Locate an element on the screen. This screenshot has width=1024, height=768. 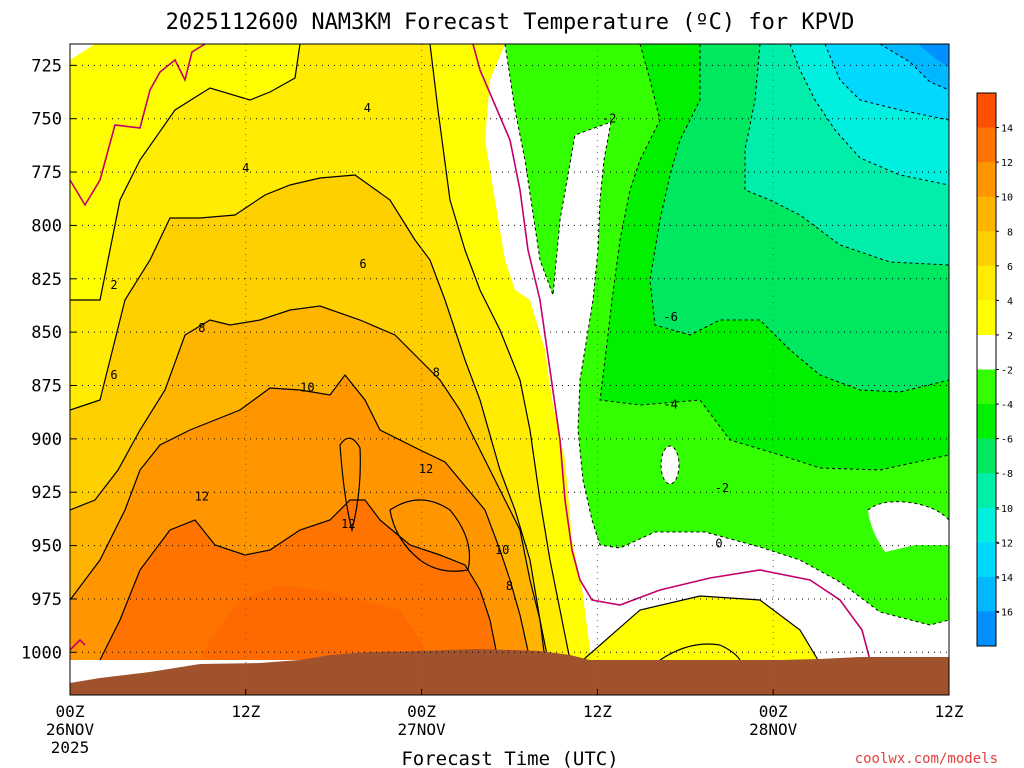
colorbar-label: -14 is located at coordinates (1004, 578).